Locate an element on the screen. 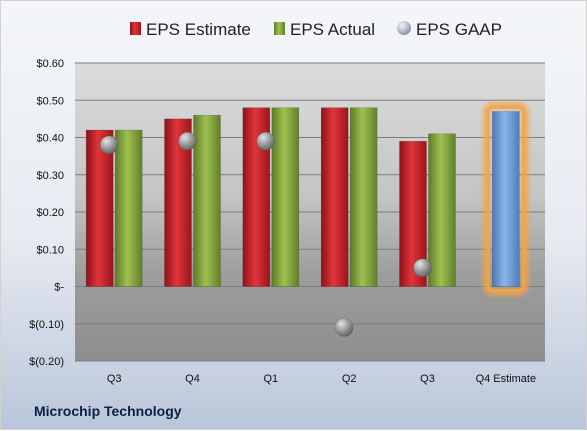  y-tick-label: $(0.10) is located at coordinates (46, 325).